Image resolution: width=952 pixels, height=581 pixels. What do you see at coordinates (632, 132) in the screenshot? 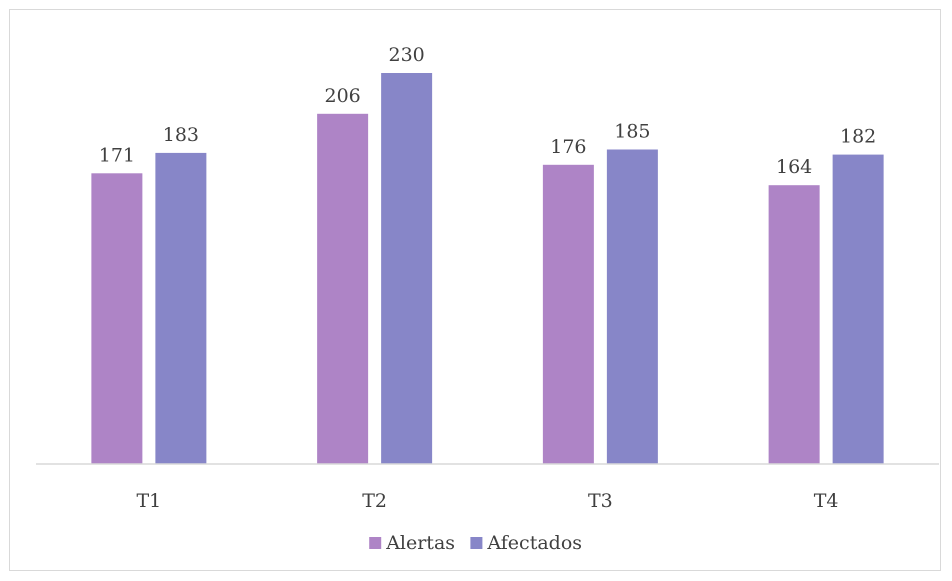
I see `value-label-afectados-t3: 185` at bounding box center [632, 132].